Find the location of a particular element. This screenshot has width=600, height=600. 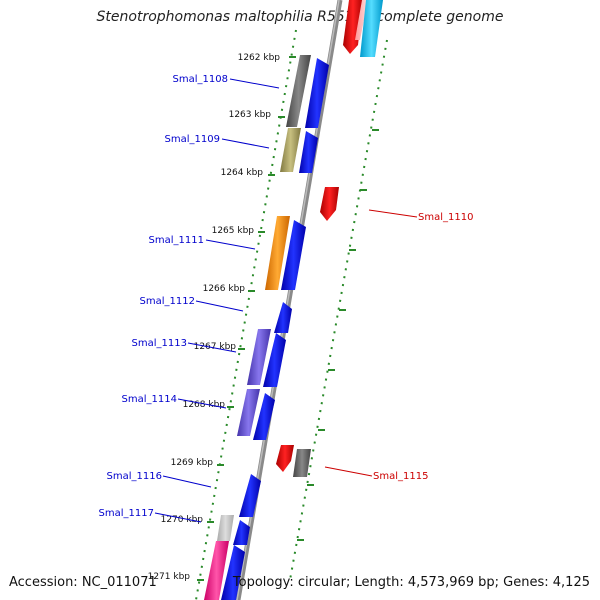

scale-tick-label: 1265 kbp is located at coordinates (233, 231).